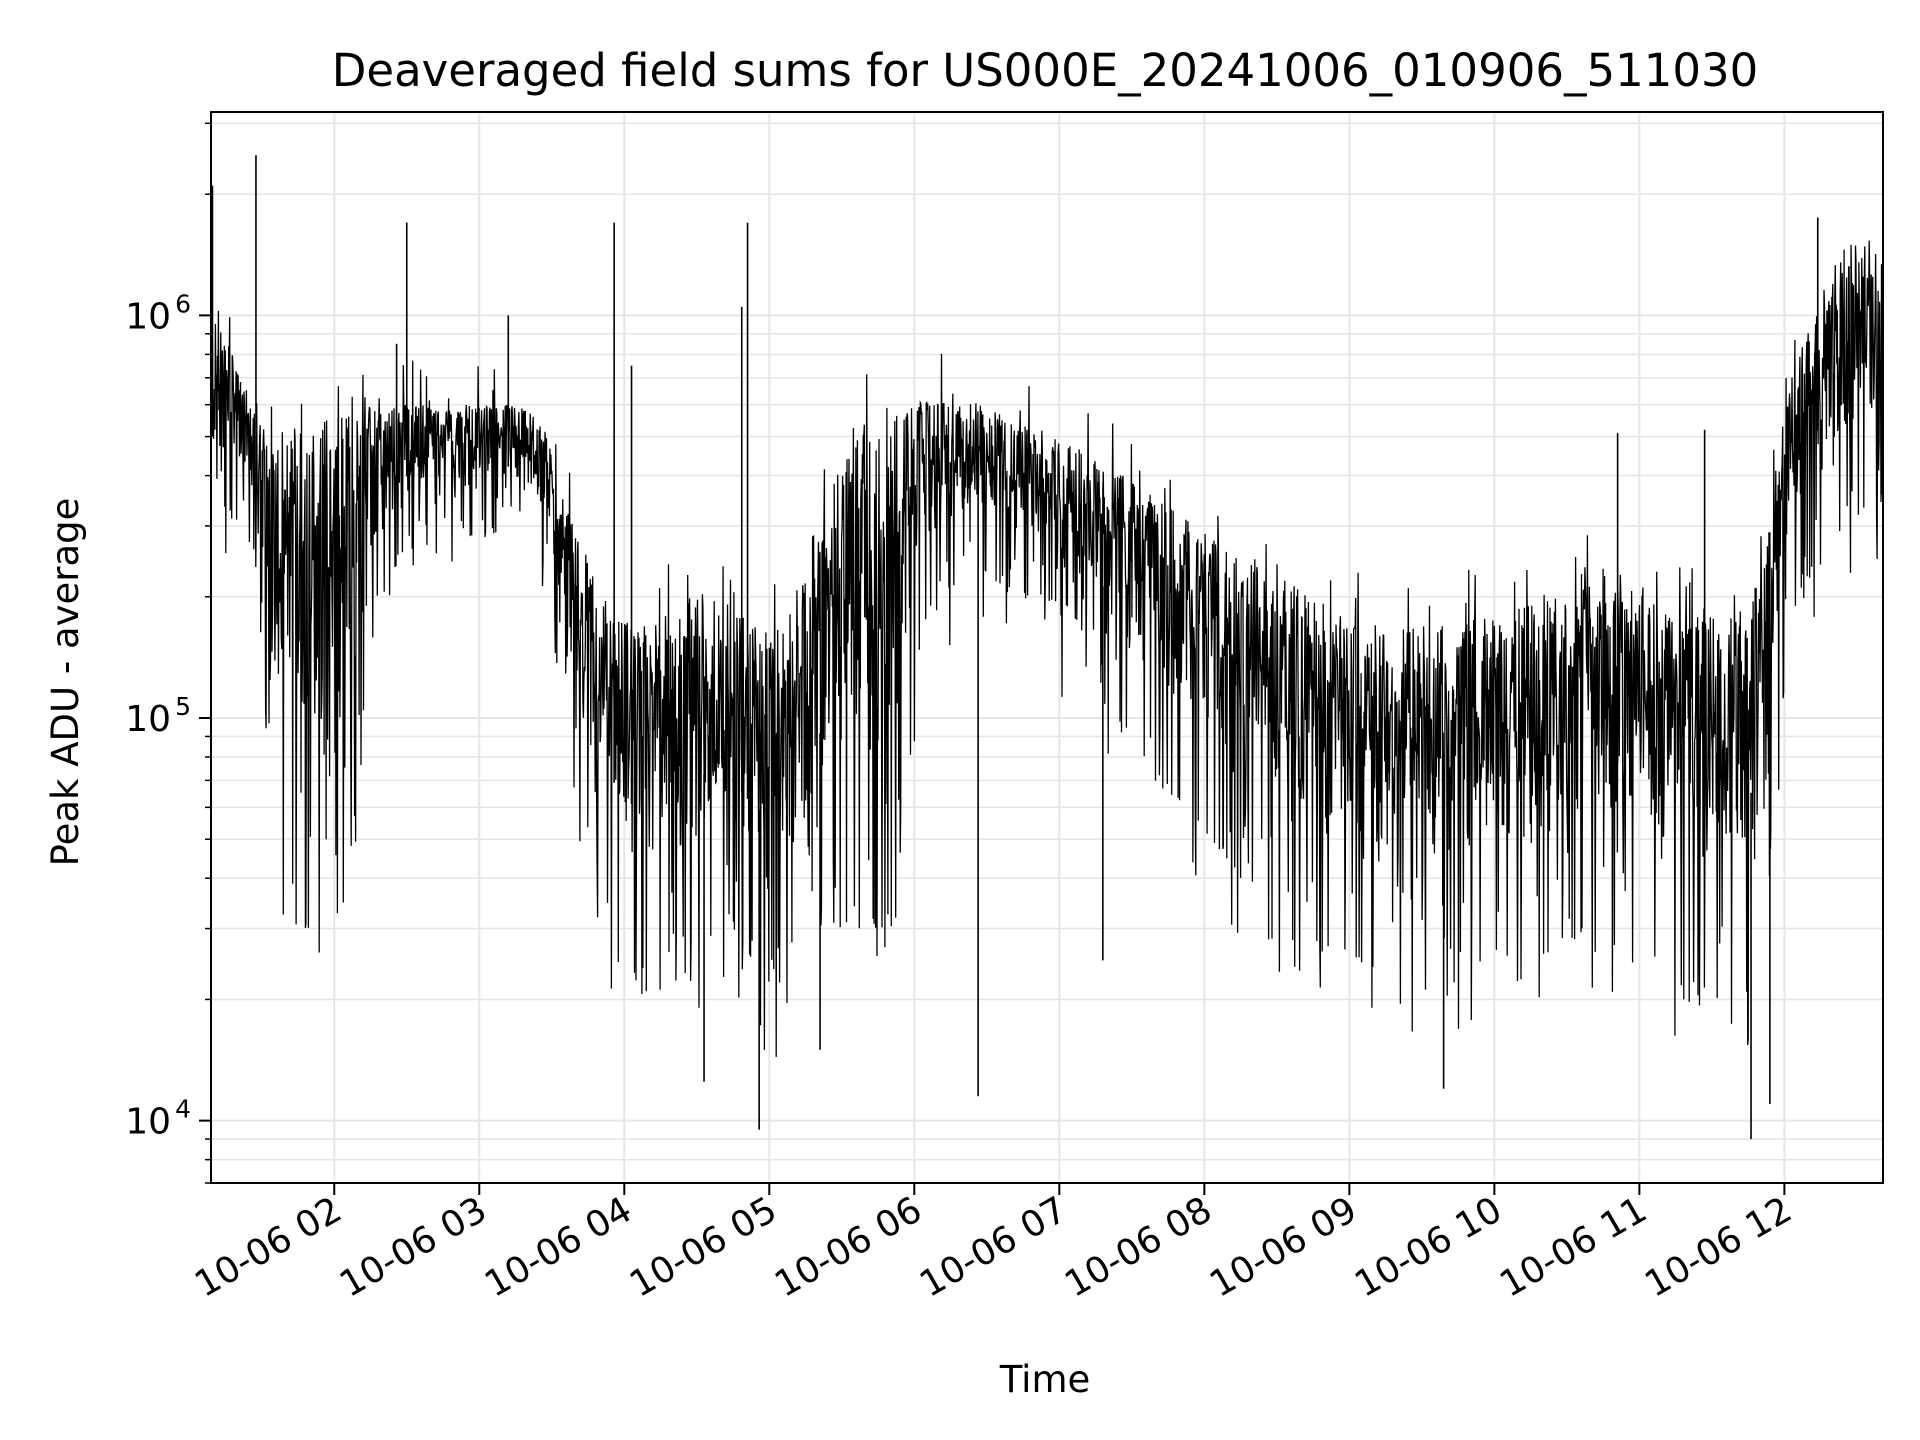  What do you see at coordinates (183, 1109) in the screenshot?
I see `y-tick-exponent: 4` at bounding box center [183, 1109].